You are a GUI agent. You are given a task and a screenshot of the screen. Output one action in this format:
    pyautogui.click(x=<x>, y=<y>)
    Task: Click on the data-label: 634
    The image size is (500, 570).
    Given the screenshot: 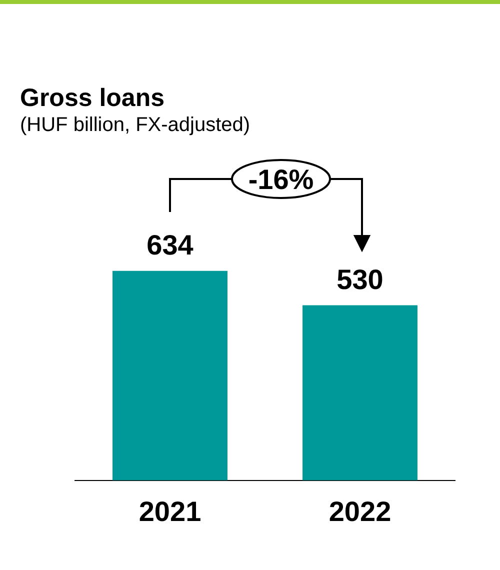 What is the action you would take?
    pyautogui.click(x=170, y=245)
    